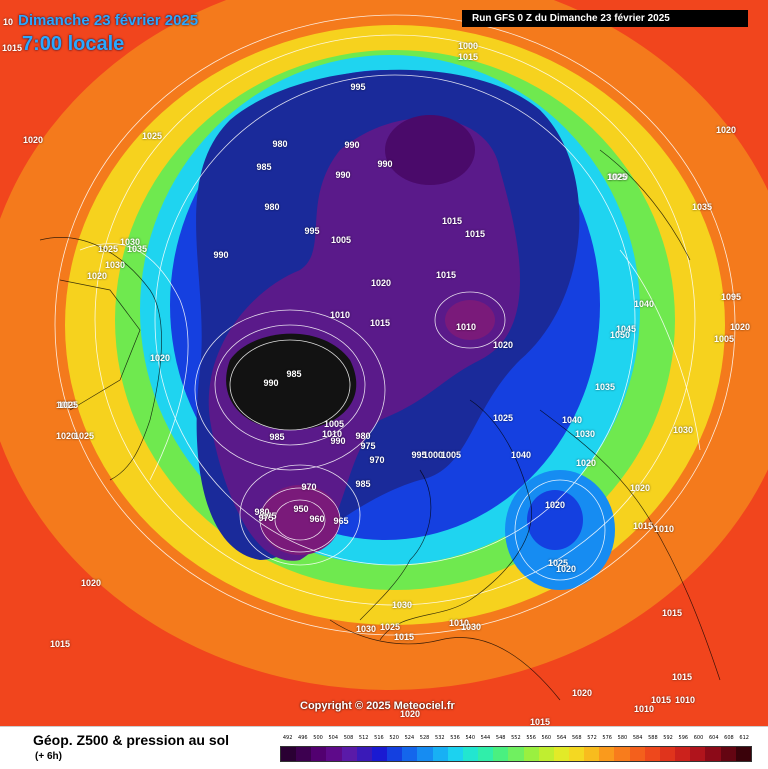 This screenshot has height=769, width=768. What do you see at coordinates (318, 738) in the screenshot?
I see `scale-label: 500` at bounding box center [318, 738].